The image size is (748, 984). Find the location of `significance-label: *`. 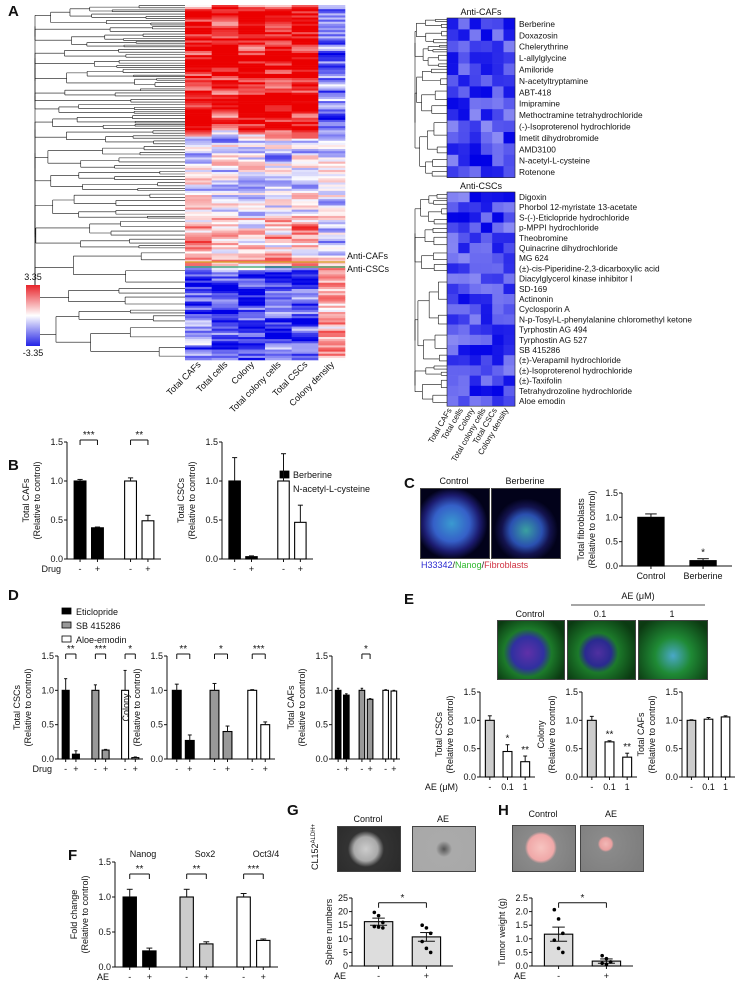

significance-label: * is located at coordinates (366, 649).